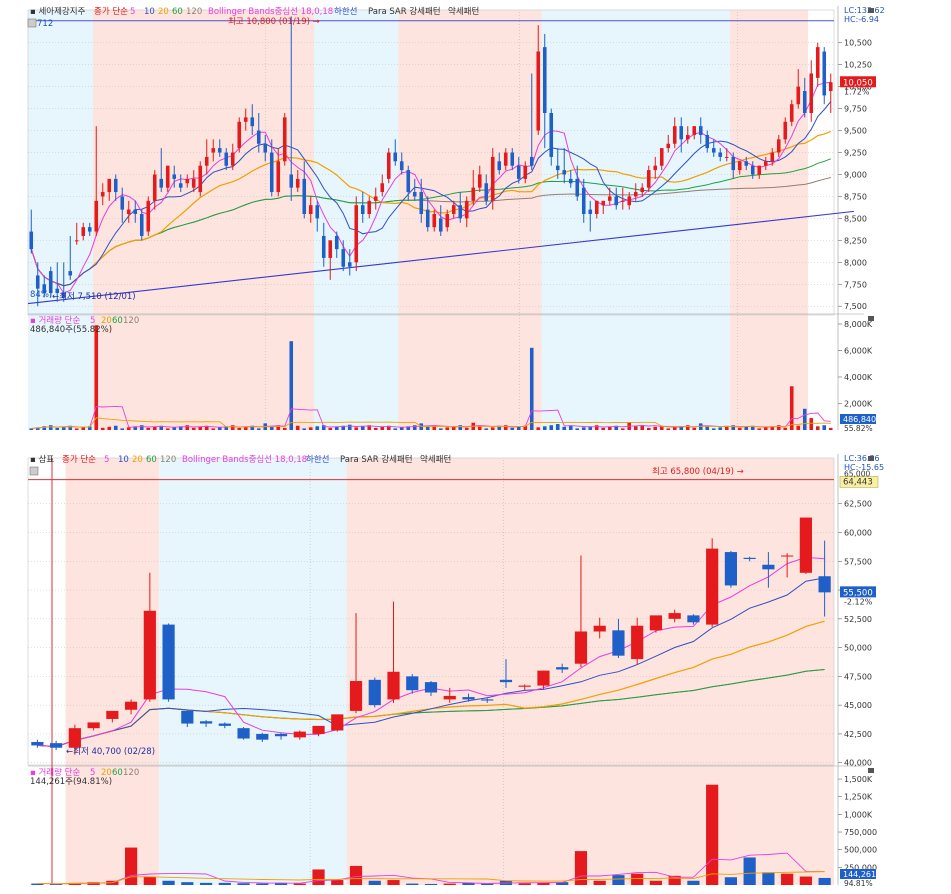 Image resolution: width=951 pixels, height=894 pixels. I want to click on price-badge-text: 10,050, so click(858, 83).